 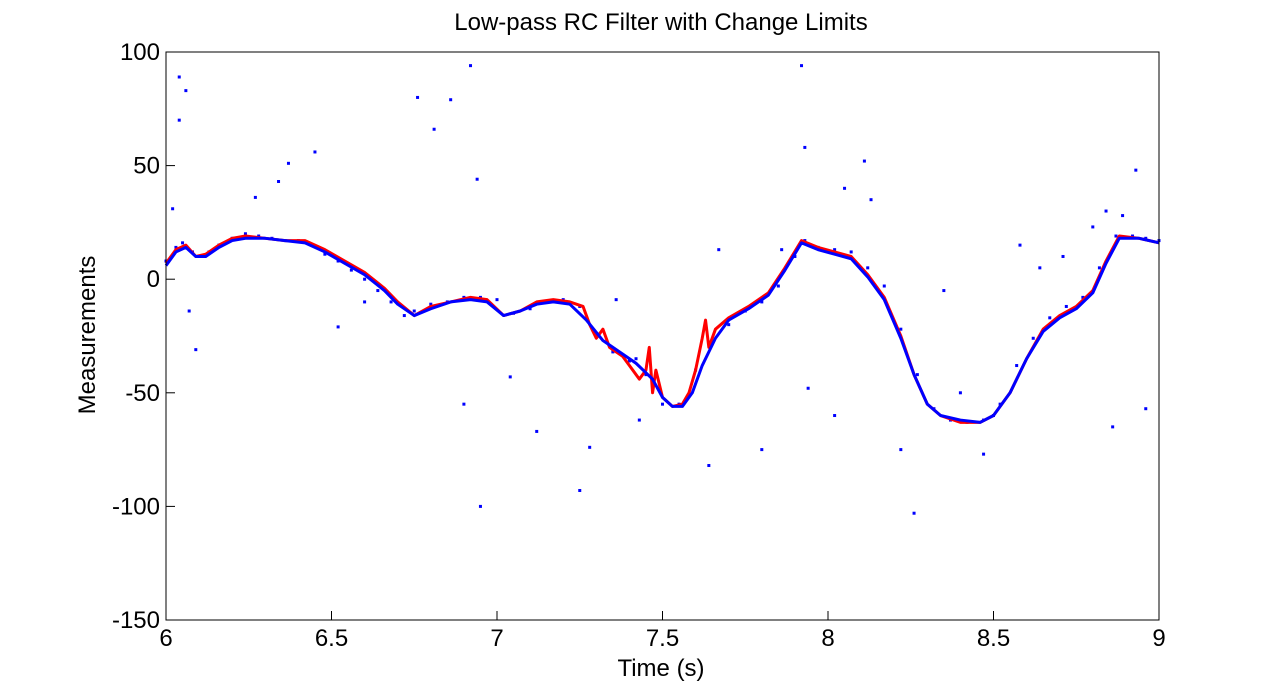 What do you see at coordinates (662, 638) in the screenshot?
I see `x-tick-label: 7.5` at bounding box center [662, 638].